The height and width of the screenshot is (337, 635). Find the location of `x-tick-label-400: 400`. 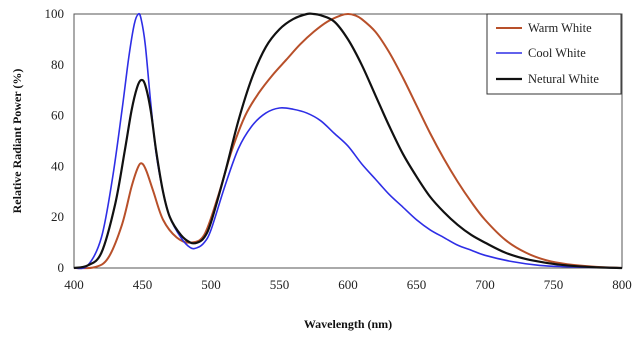

x-tick-label-400: 400 is located at coordinates (74, 284).